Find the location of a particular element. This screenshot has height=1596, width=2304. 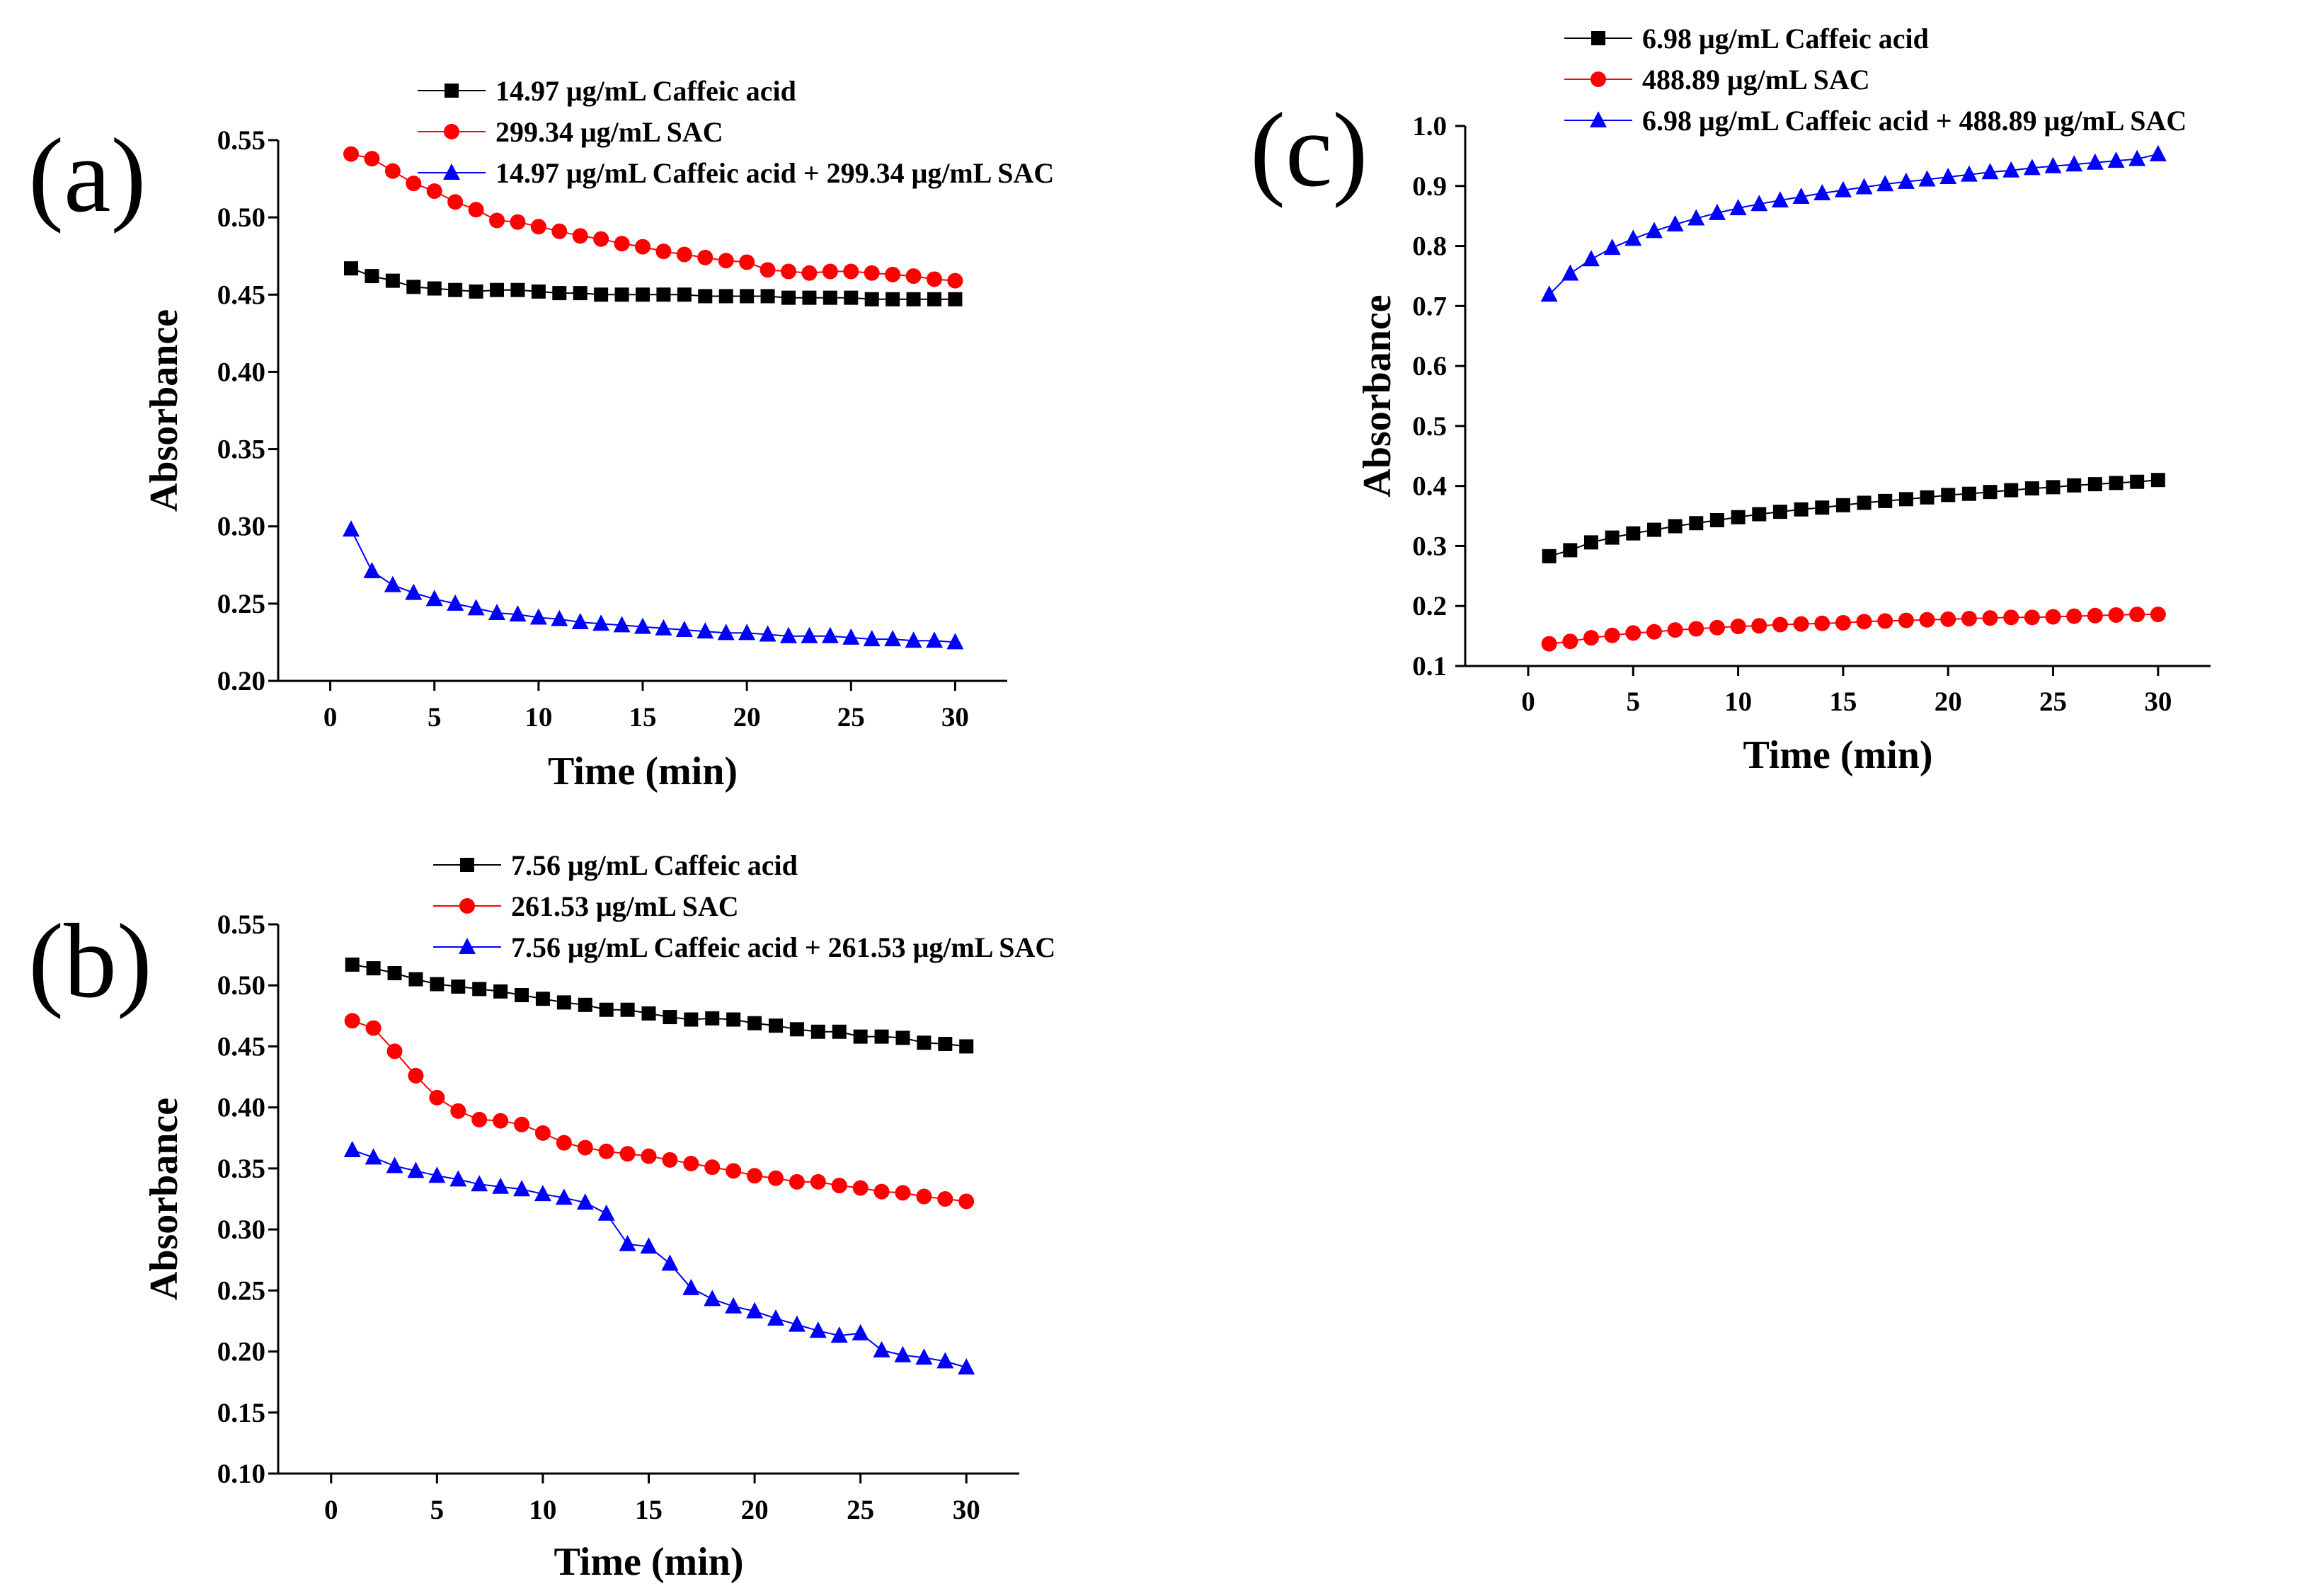

x-tick-label: 10 is located at coordinates (542, 1510).